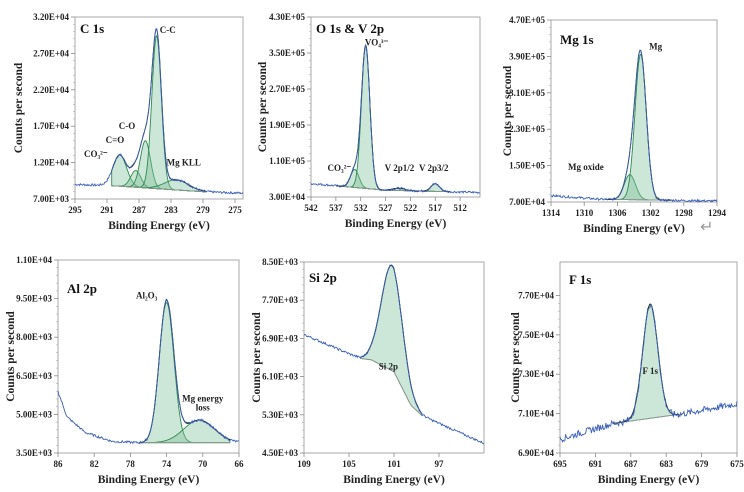 This screenshot has height=492, width=744. What do you see at coordinates (139, 210) in the screenshot?
I see `x-tick-label: 287` at bounding box center [139, 210].